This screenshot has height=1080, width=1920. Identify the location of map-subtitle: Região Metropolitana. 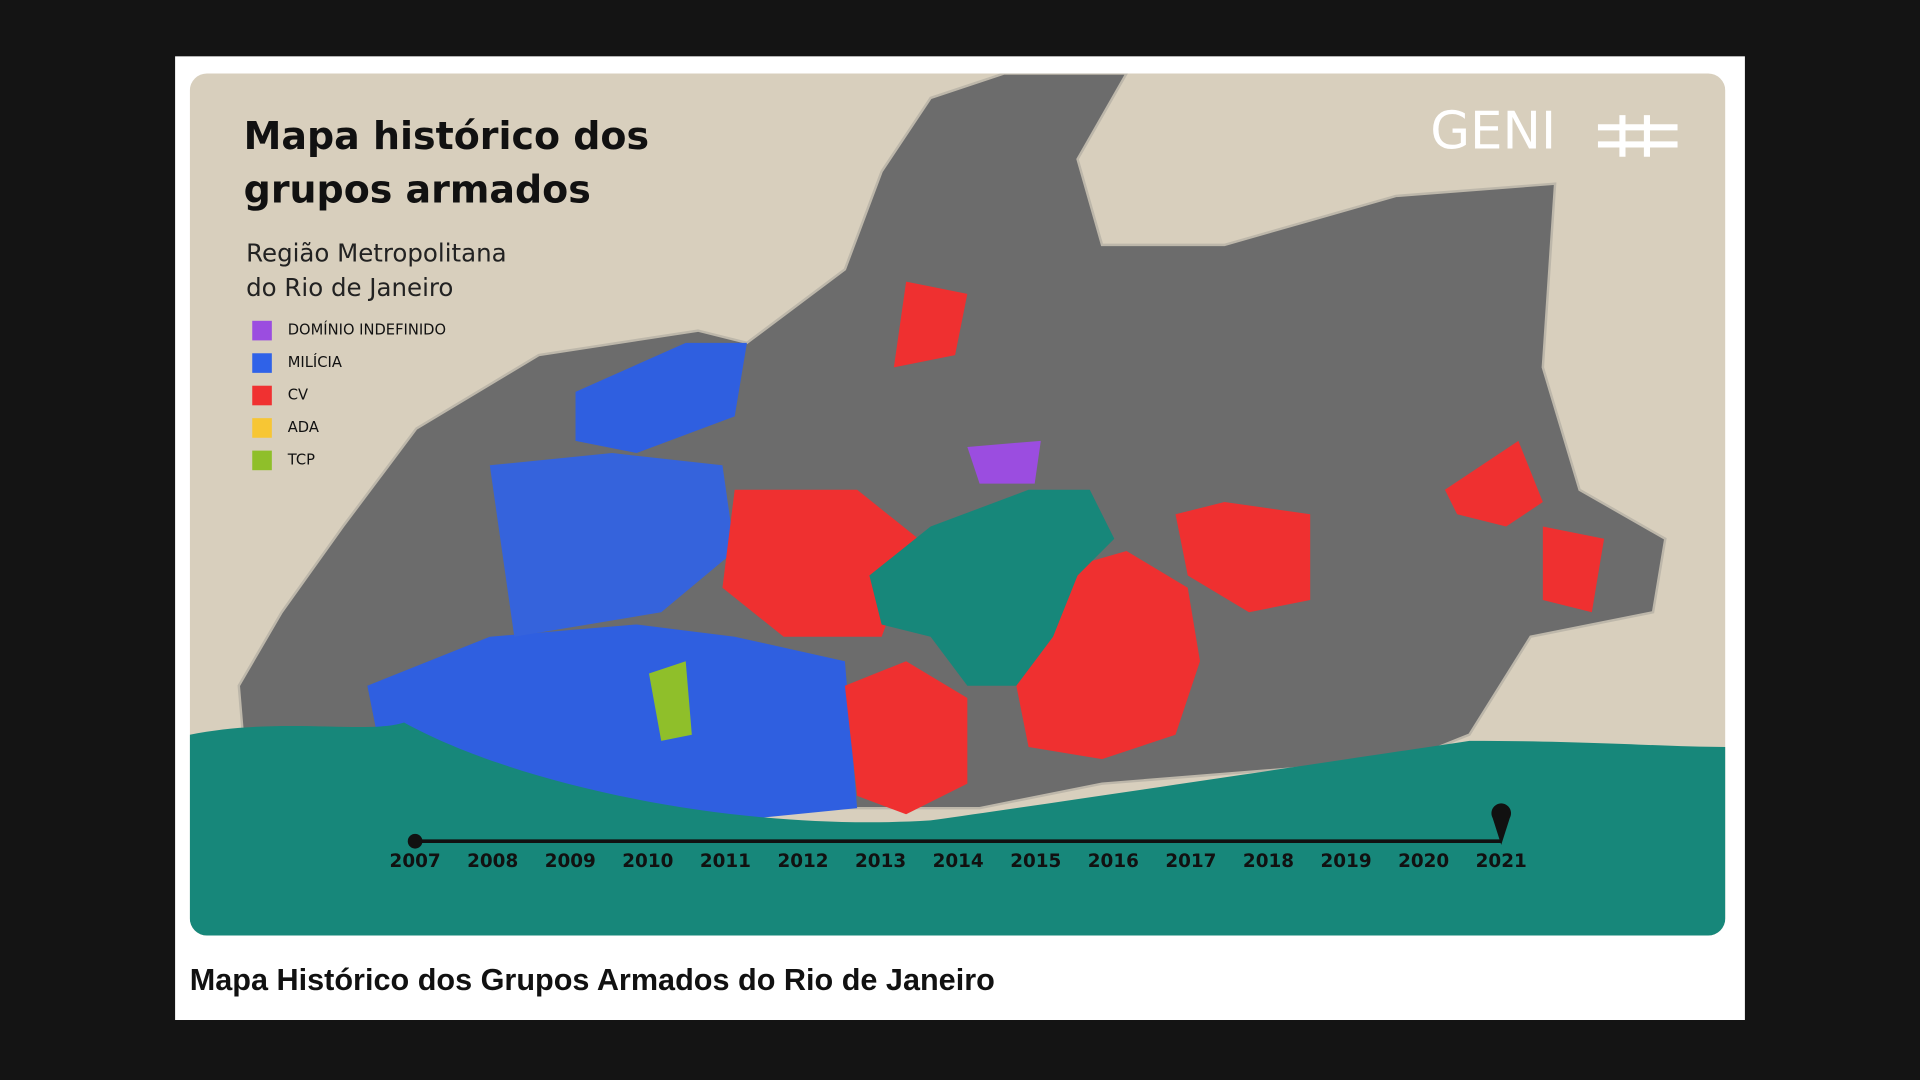
(376, 253).